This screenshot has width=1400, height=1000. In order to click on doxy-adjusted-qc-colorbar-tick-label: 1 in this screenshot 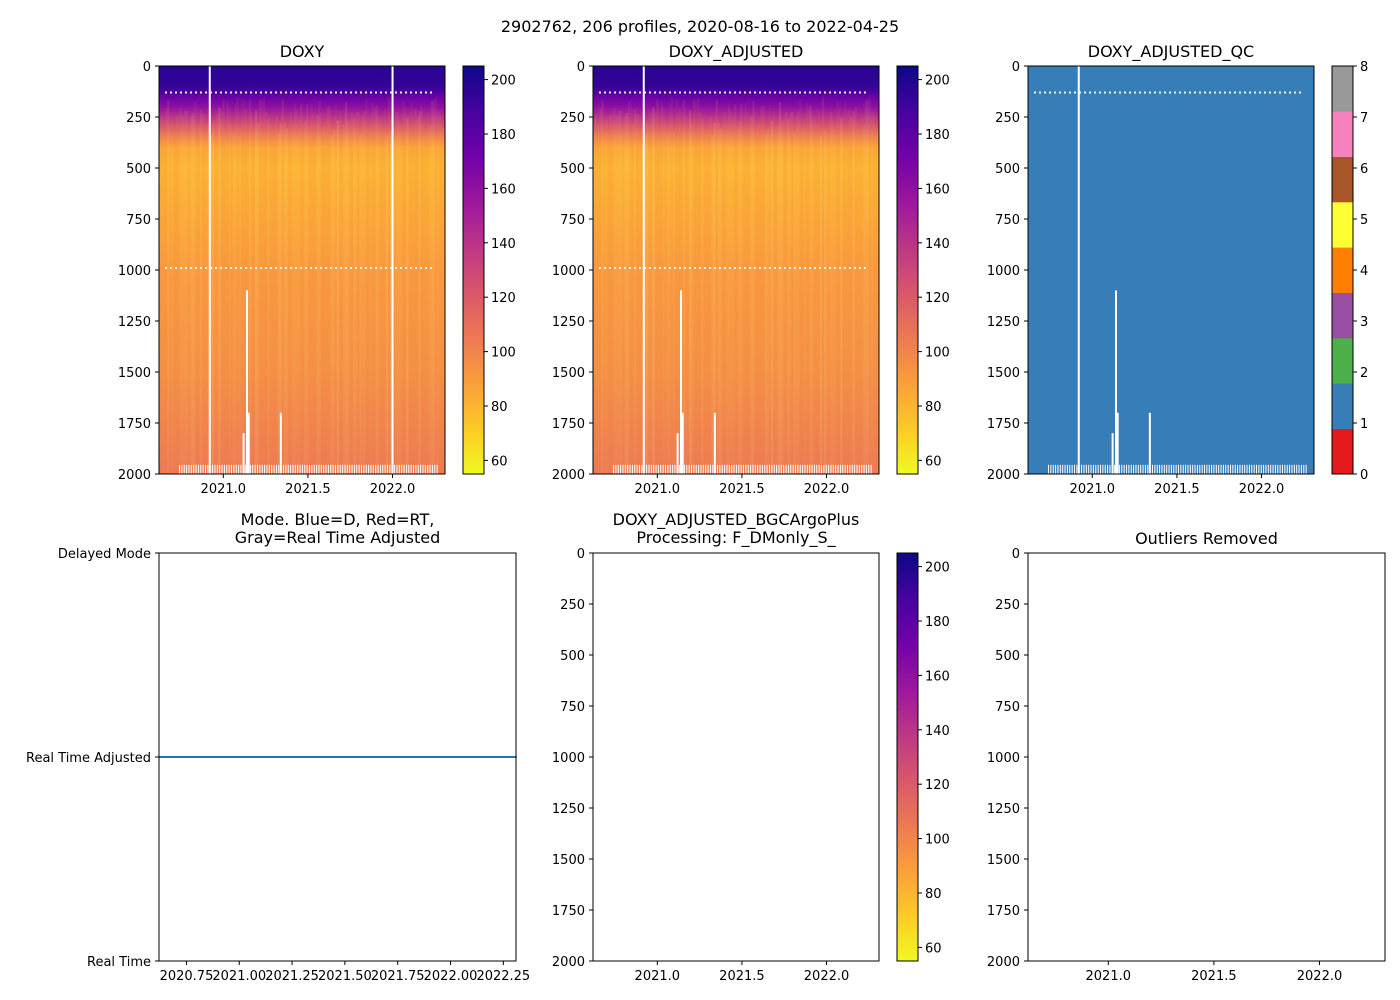, I will do `click(1364, 424)`.